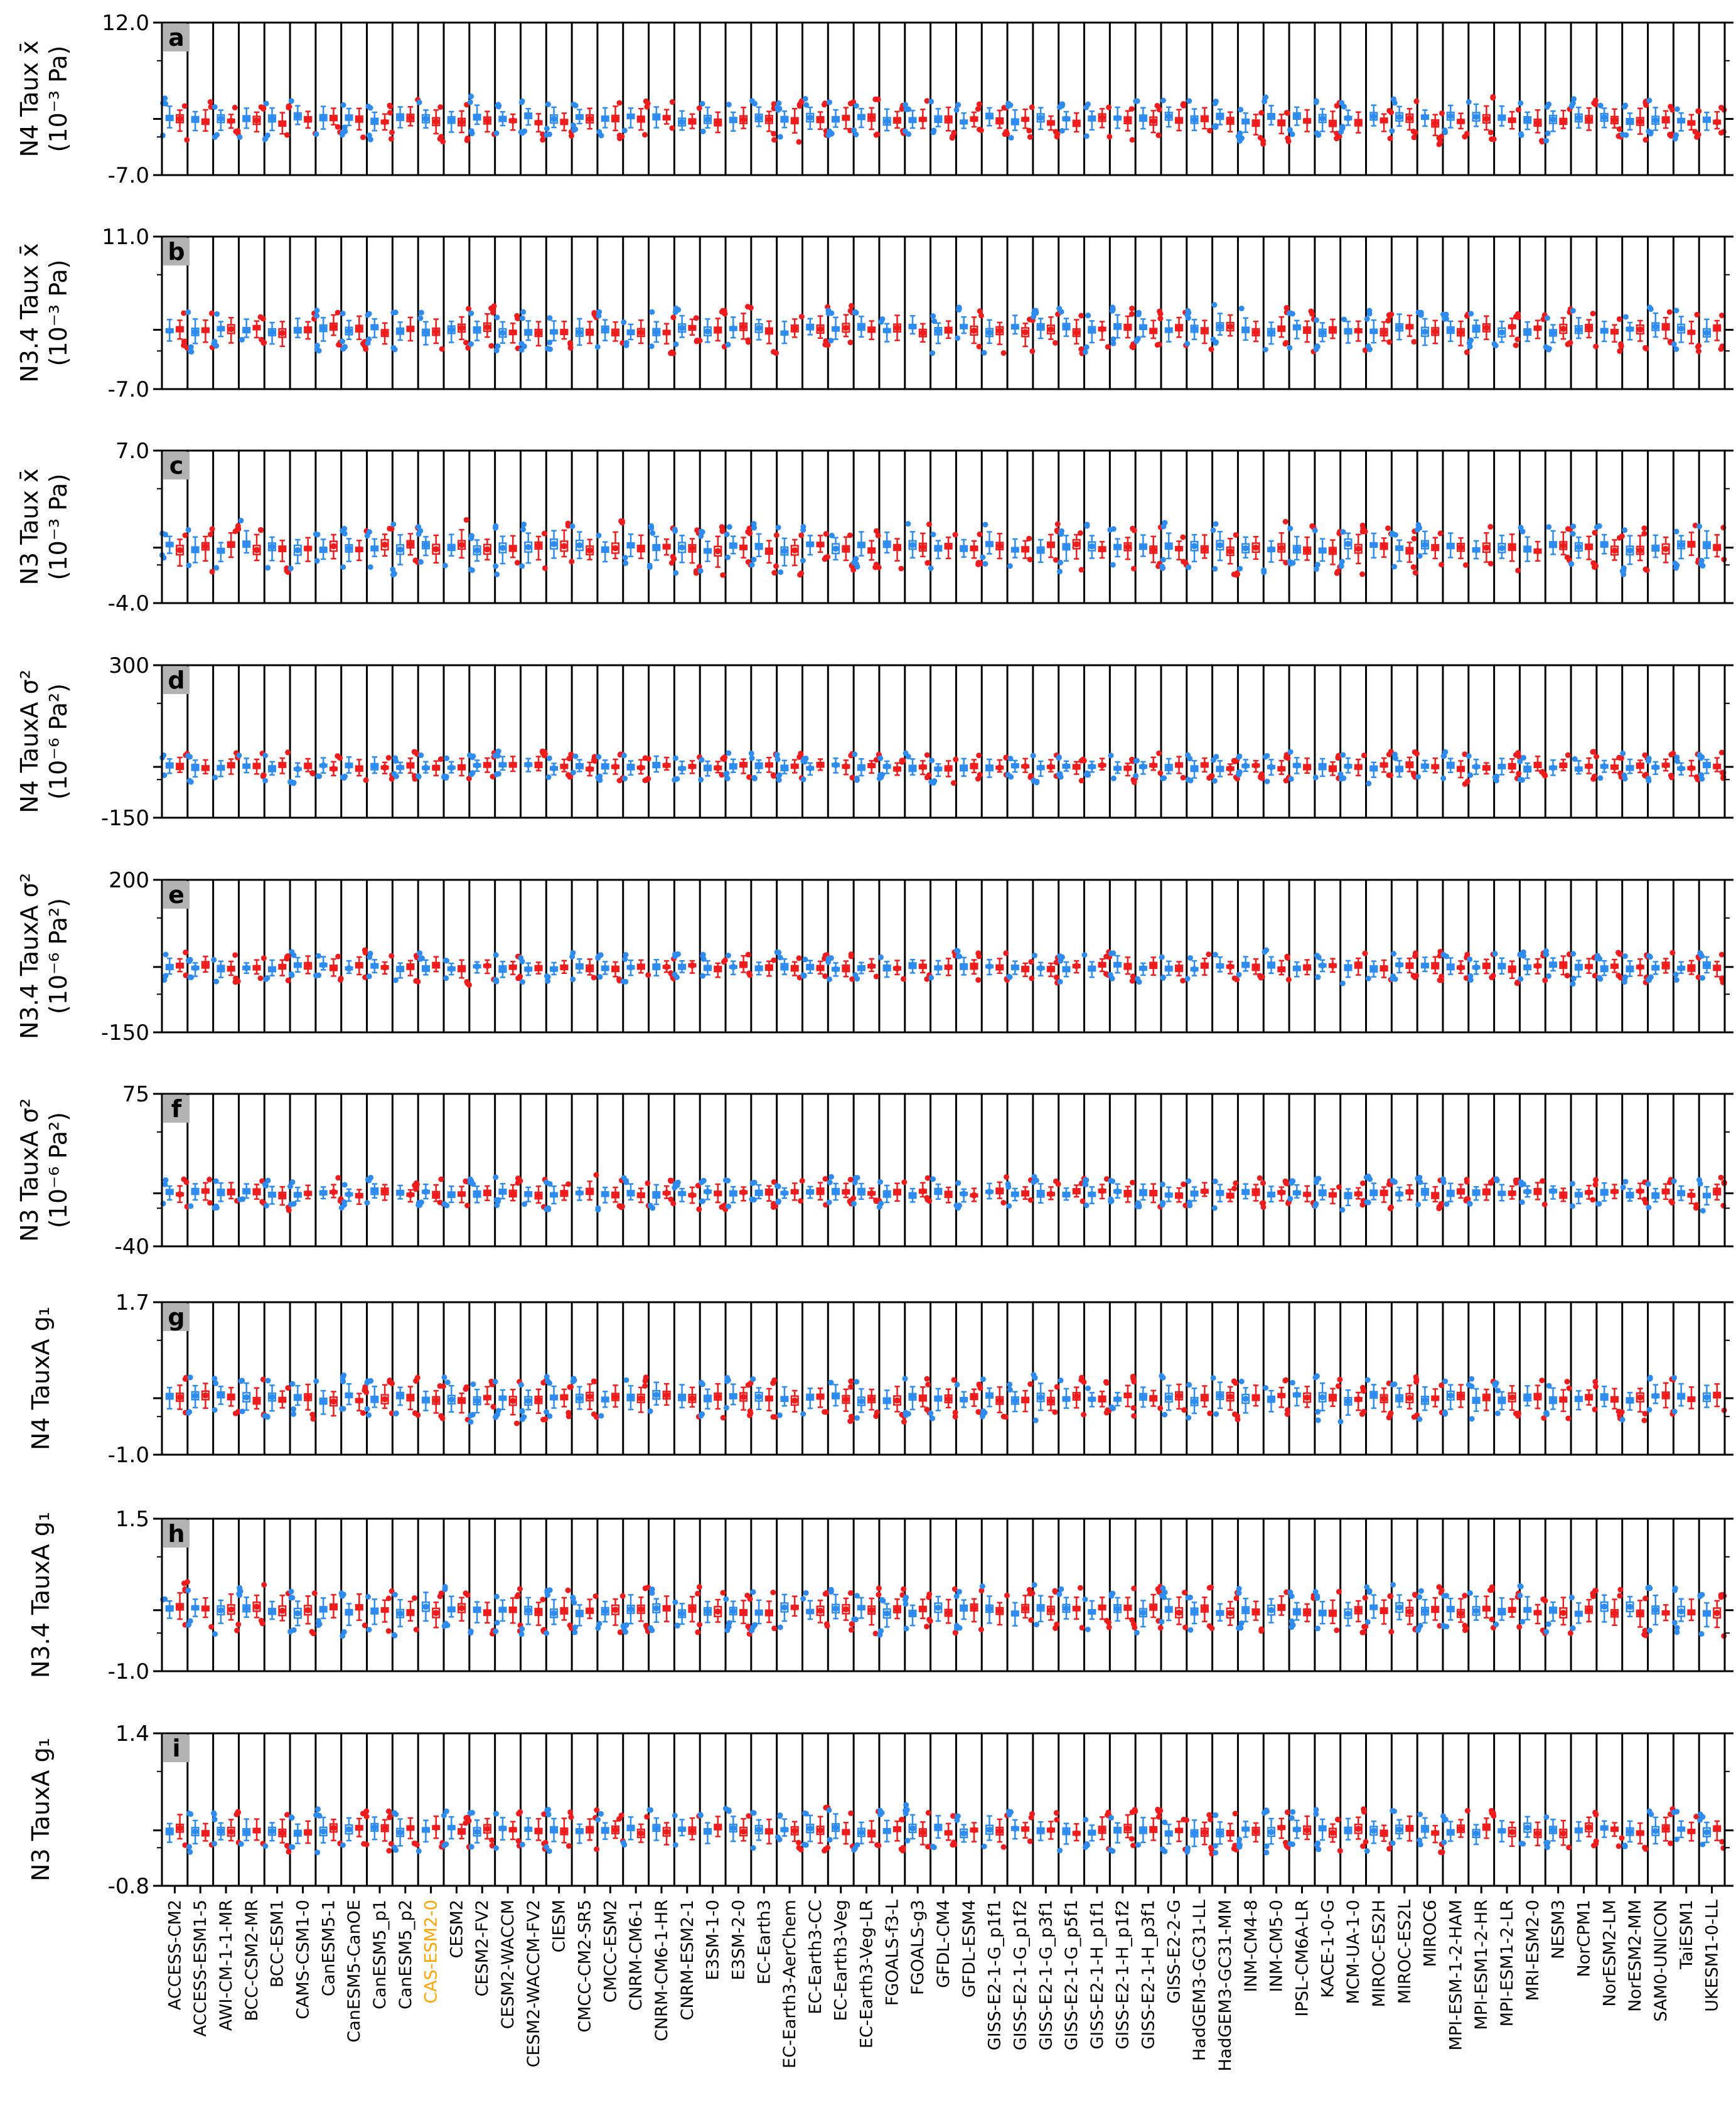  I want to click on red-box-IPSL-CM6A-LR, so click(1307, 120).